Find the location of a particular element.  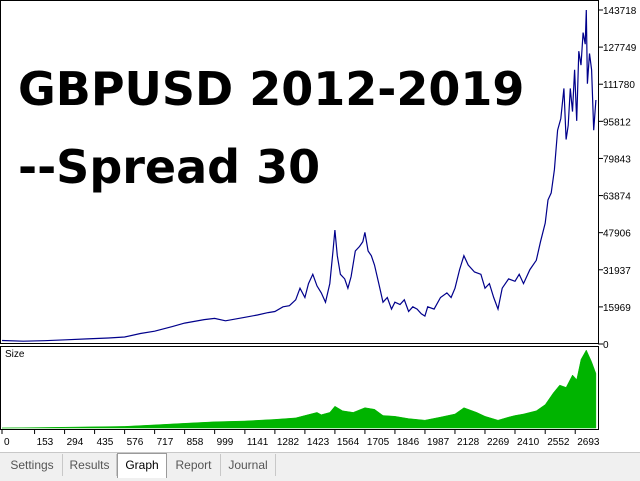

y-tick-label: 111780 is located at coordinates (619, 85).